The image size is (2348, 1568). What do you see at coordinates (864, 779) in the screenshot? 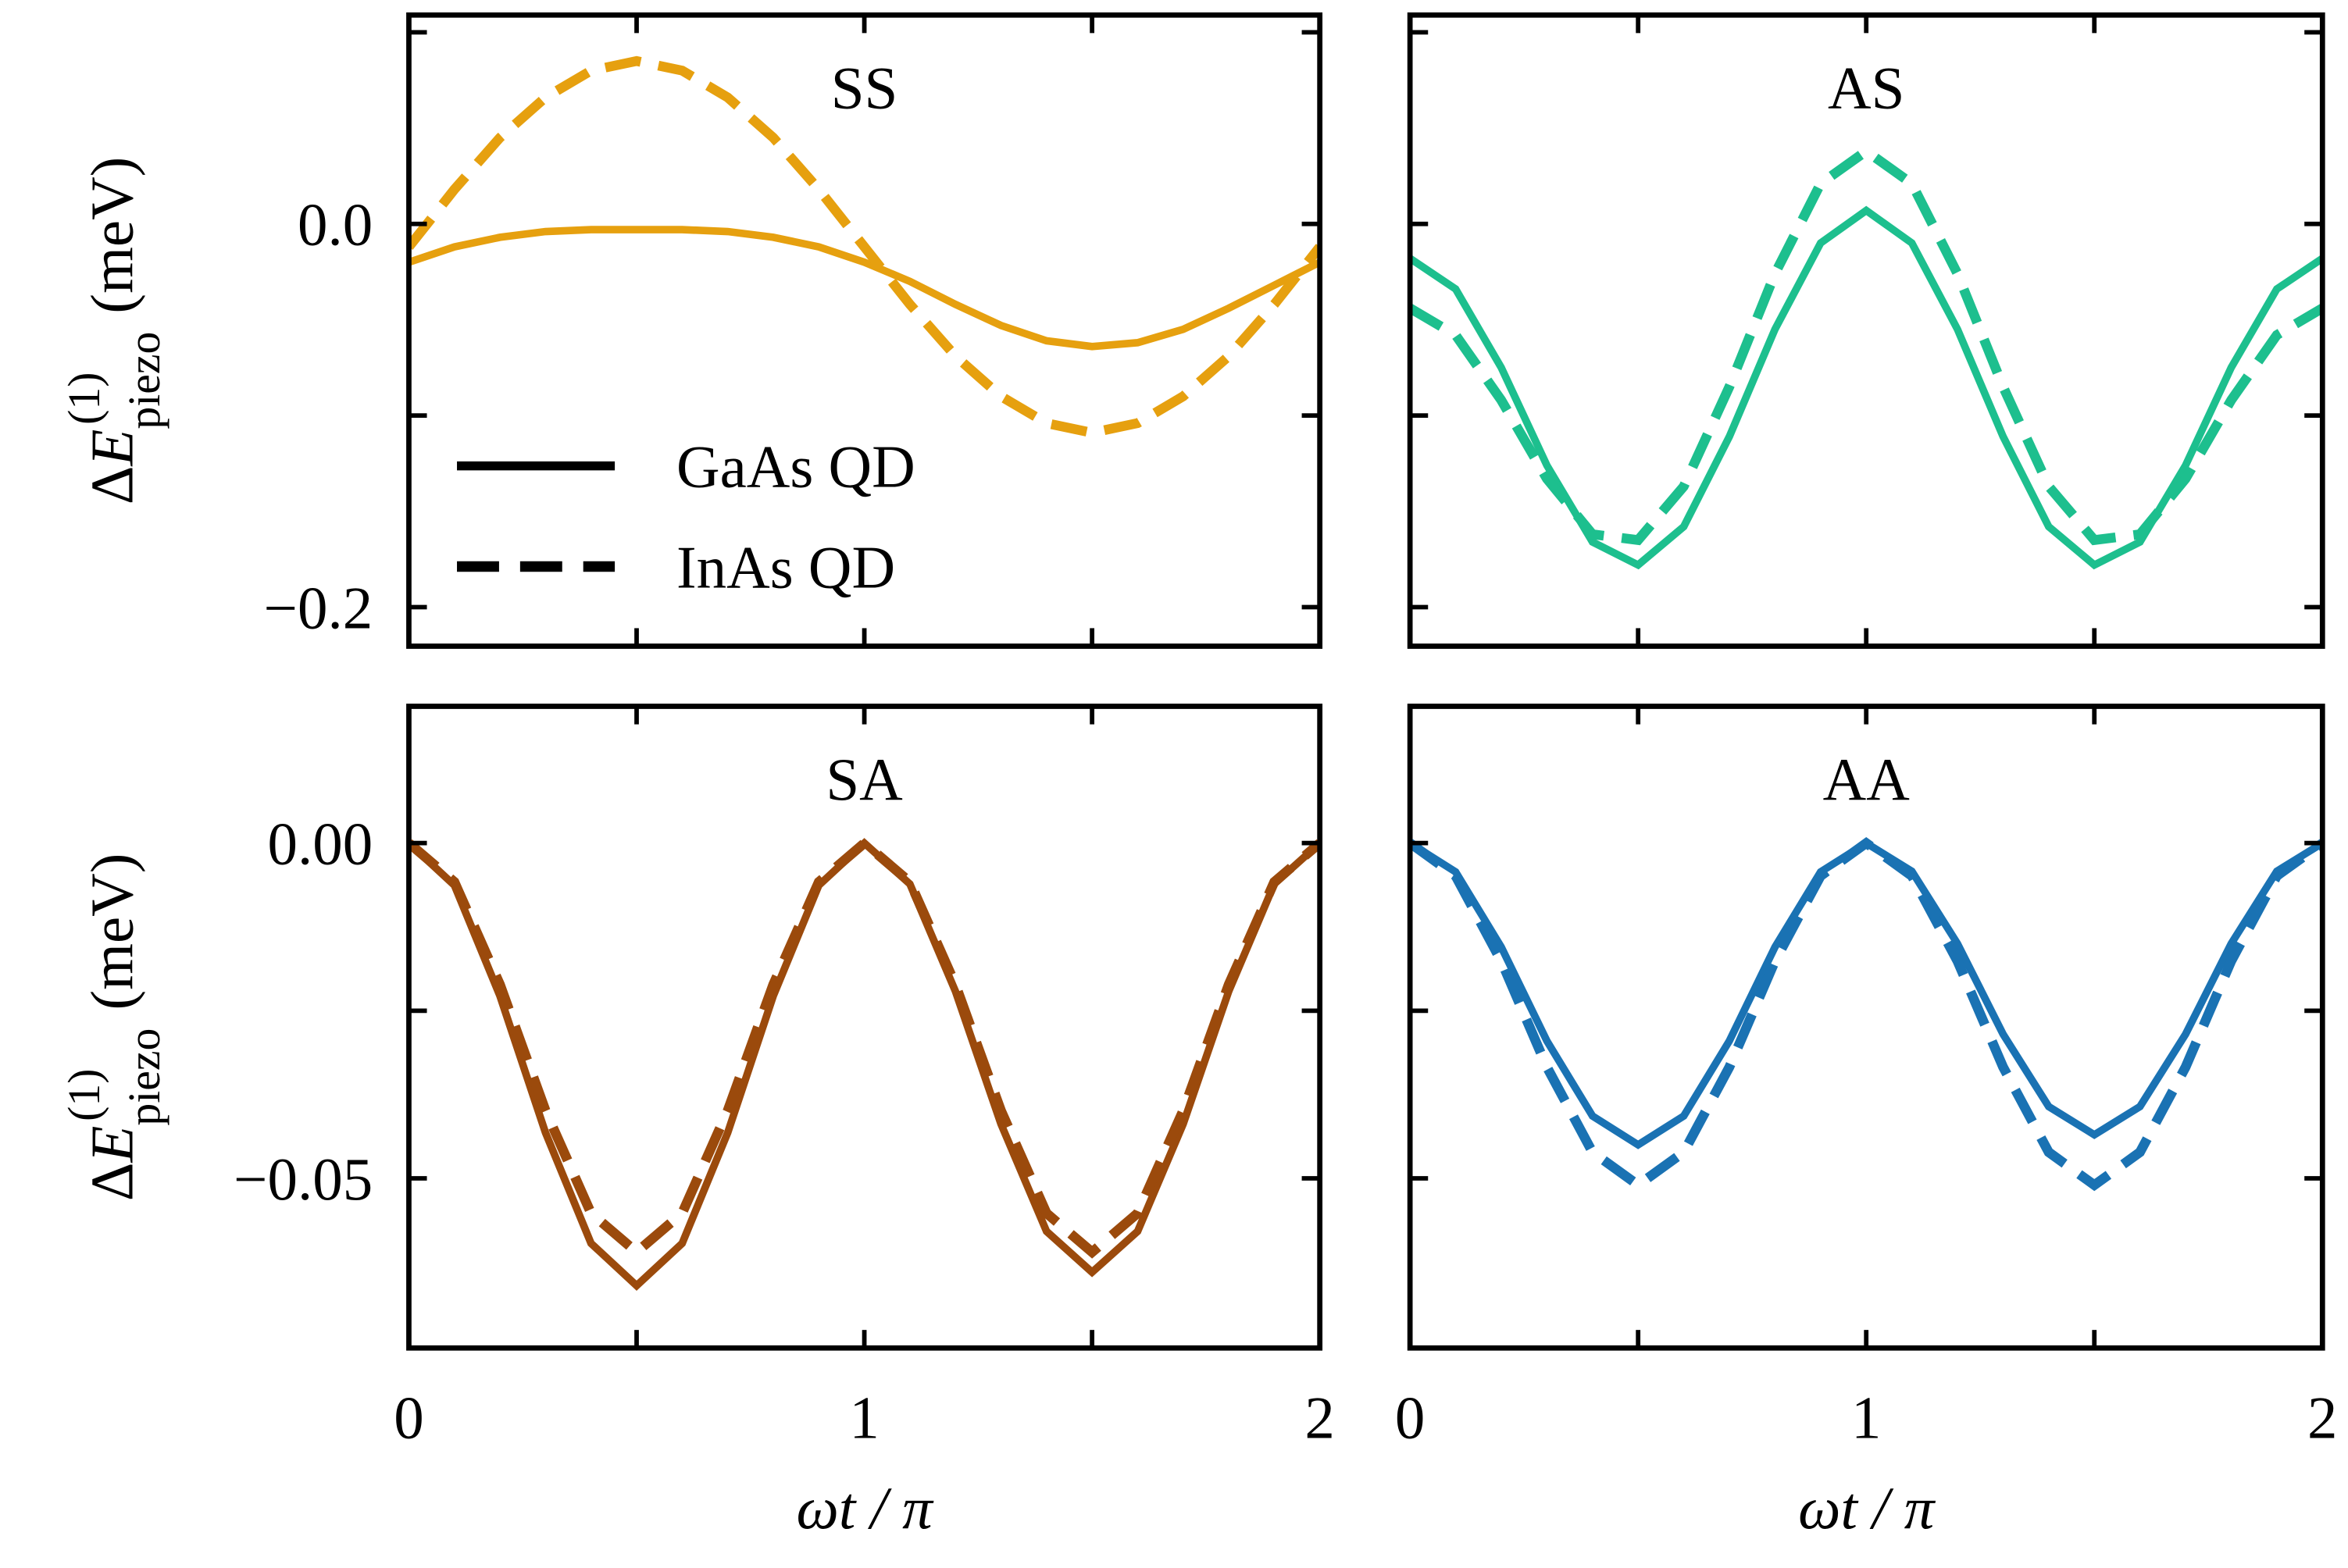
I see `panel-title: SA` at bounding box center [864, 779].